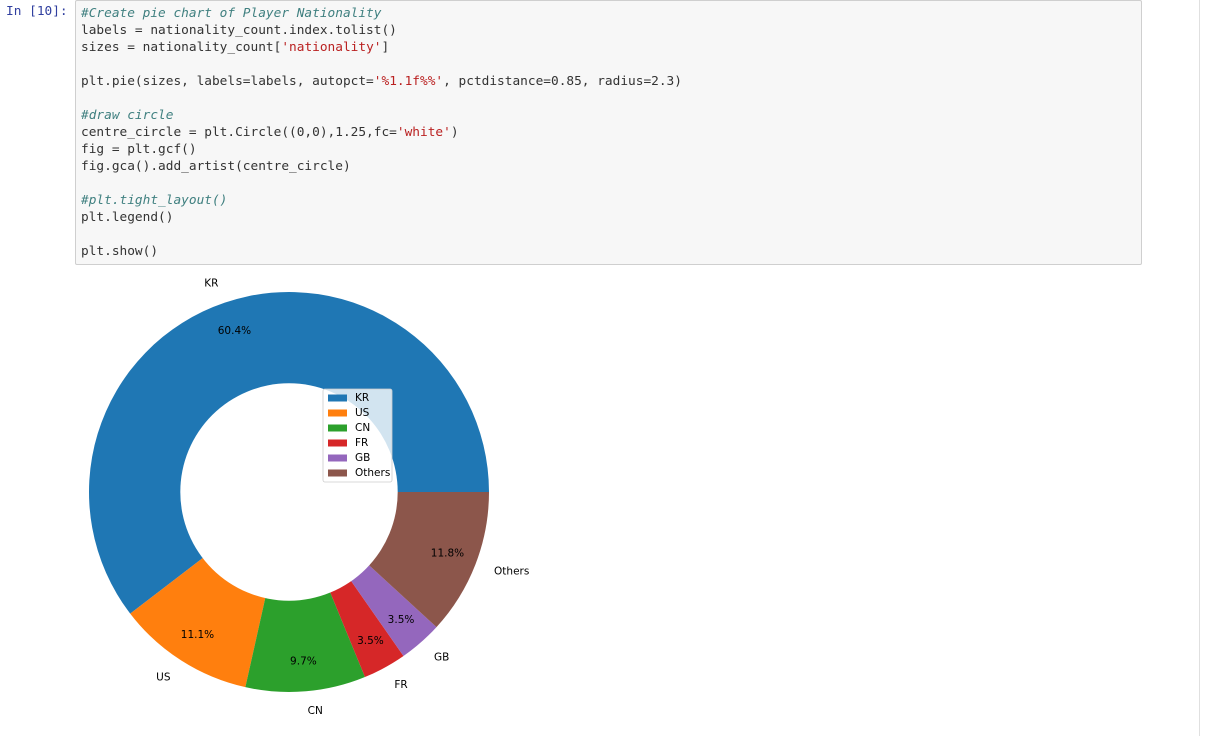 The width and height of the screenshot is (1207, 736). Describe the element at coordinates (611, 47) in the screenshot. I see `code-line: sizes = nationality_count['nationality']` at that location.